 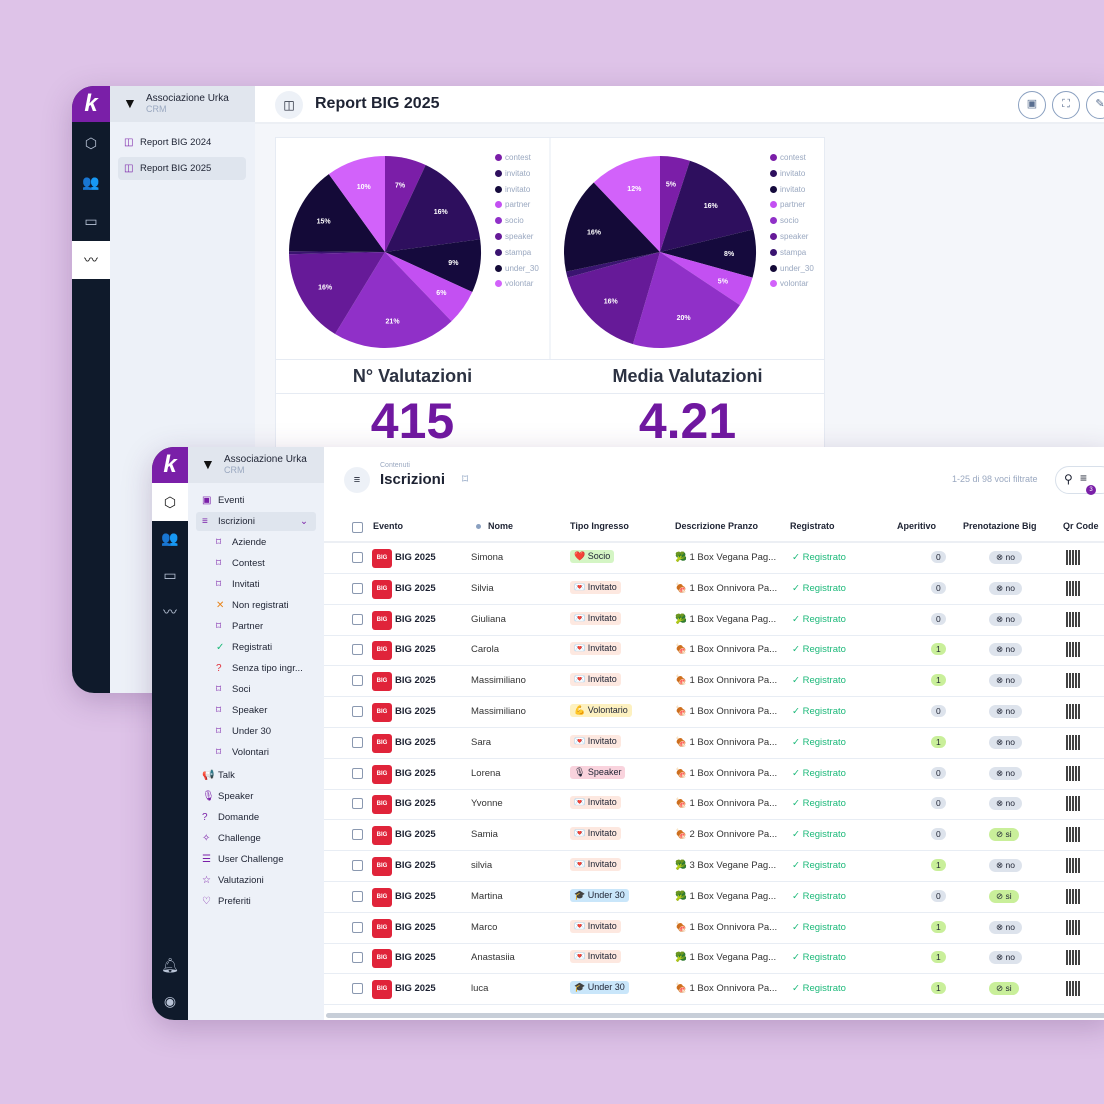 What do you see at coordinates (357, 527) in the screenshot?
I see `select-all-checkbox` at bounding box center [357, 527].